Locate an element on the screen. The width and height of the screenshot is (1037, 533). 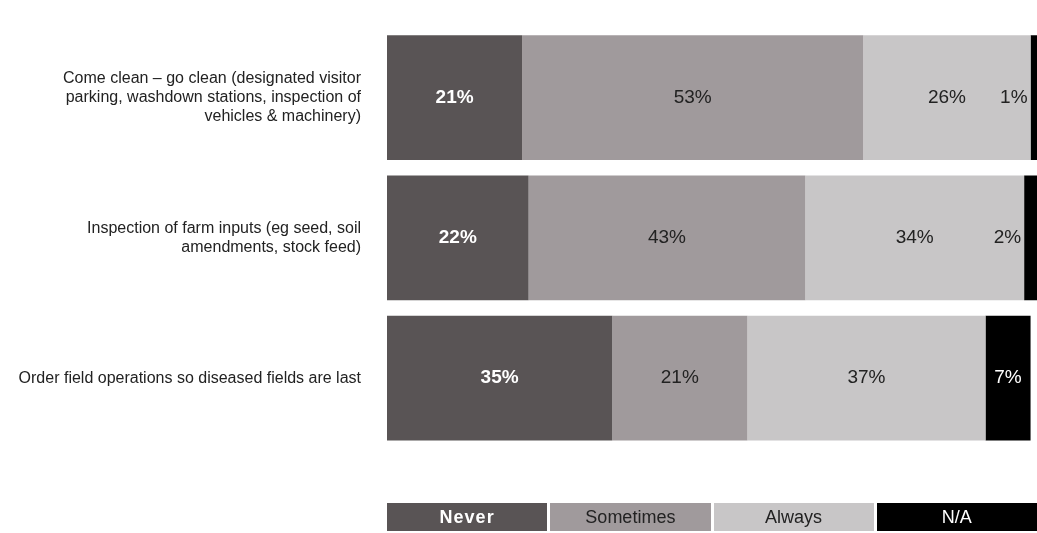
text: N/A is located at coordinates (956, 517).